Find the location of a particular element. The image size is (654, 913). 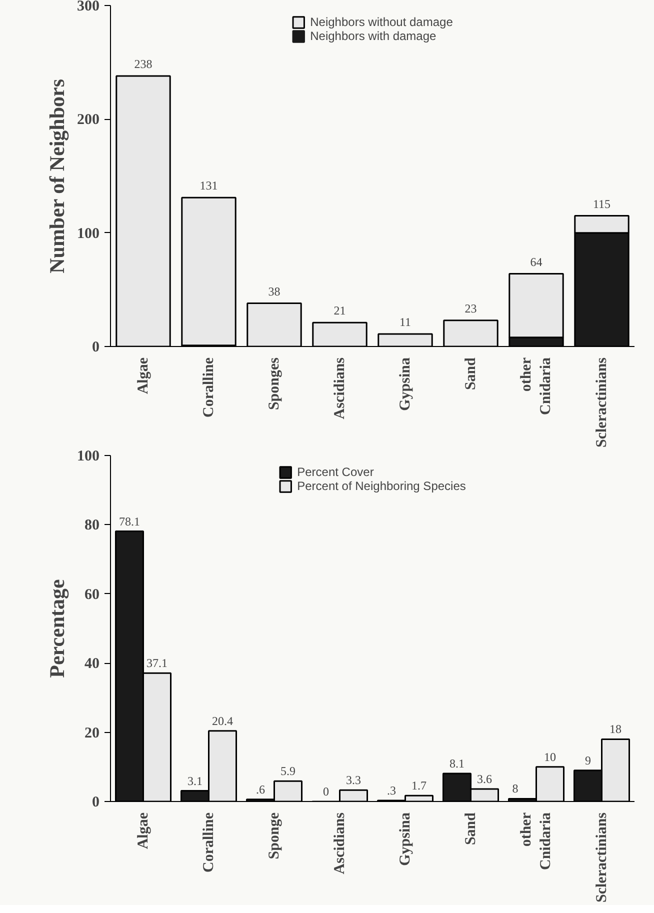

data-label: 20.4 is located at coordinates (223, 721).